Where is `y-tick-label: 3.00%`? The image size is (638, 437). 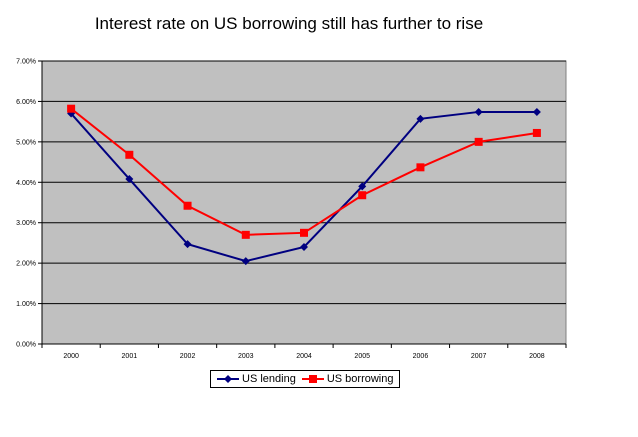
y-tick-label: 3.00% is located at coordinates (26, 223).